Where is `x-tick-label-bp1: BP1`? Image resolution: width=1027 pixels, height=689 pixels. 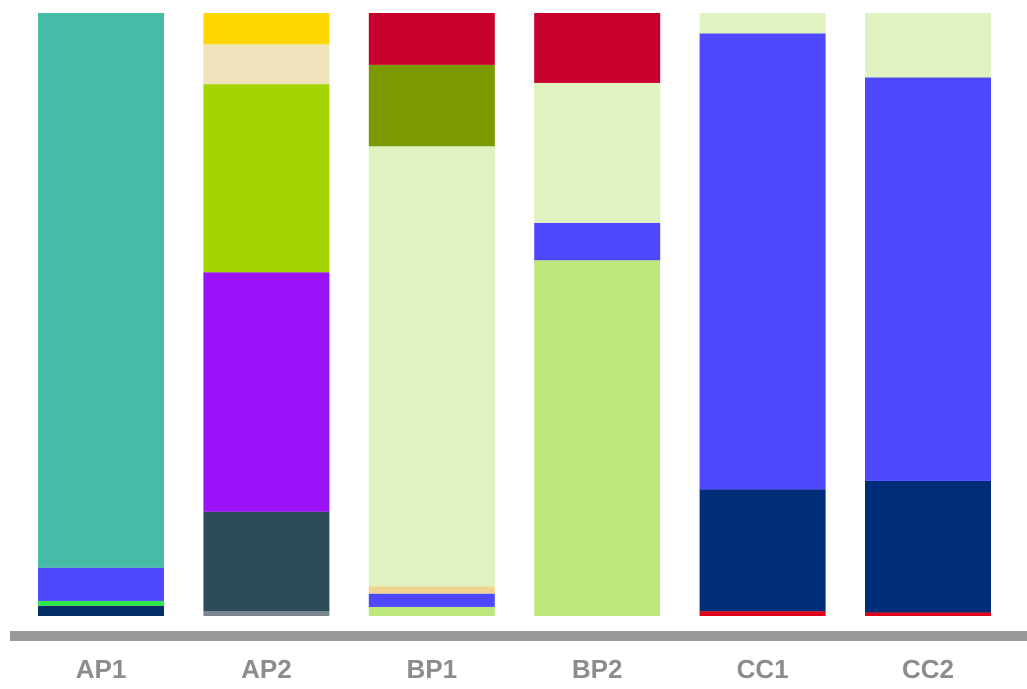
x-tick-label-bp1: BP1 is located at coordinates (432, 669).